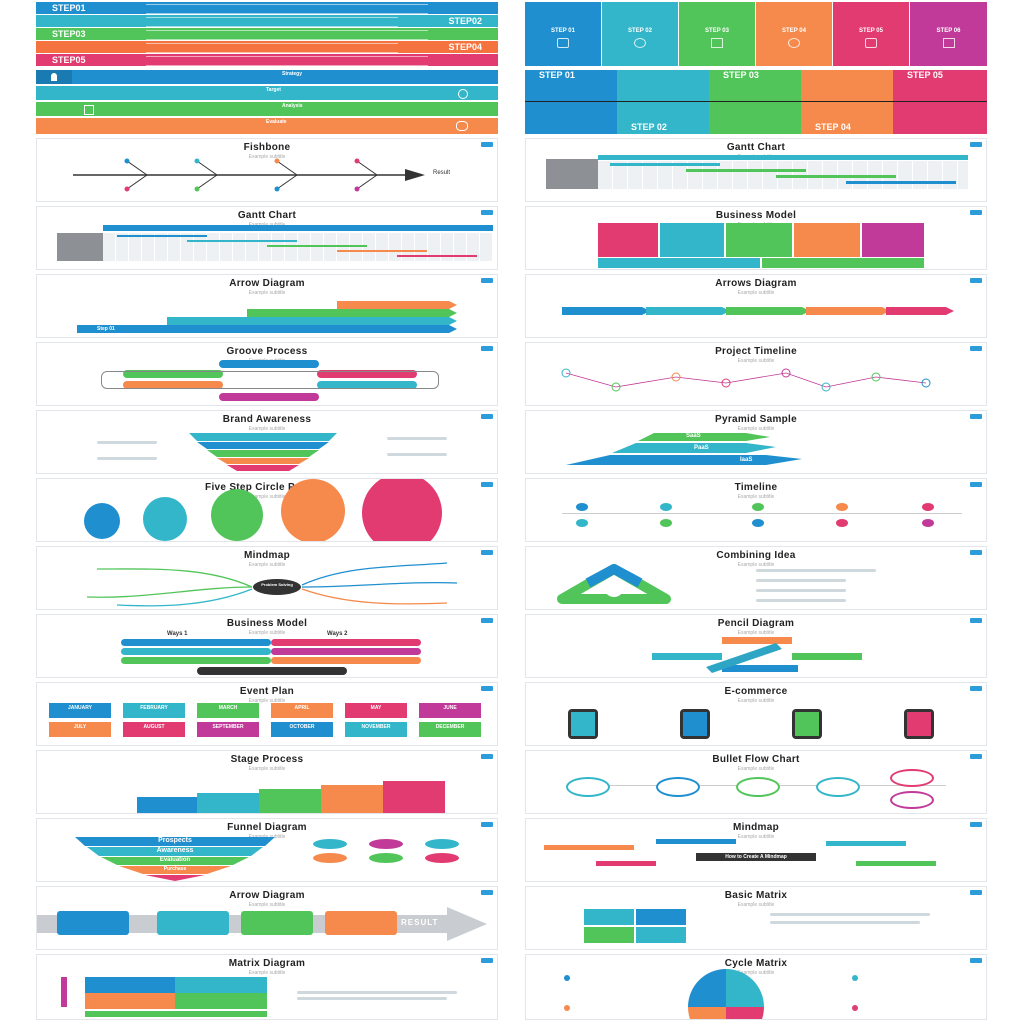  What do you see at coordinates (756, 578) in the screenshot?
I see `slide-combining-idea: Combining Idea Example subtitle` at bounding box center [756, 578].